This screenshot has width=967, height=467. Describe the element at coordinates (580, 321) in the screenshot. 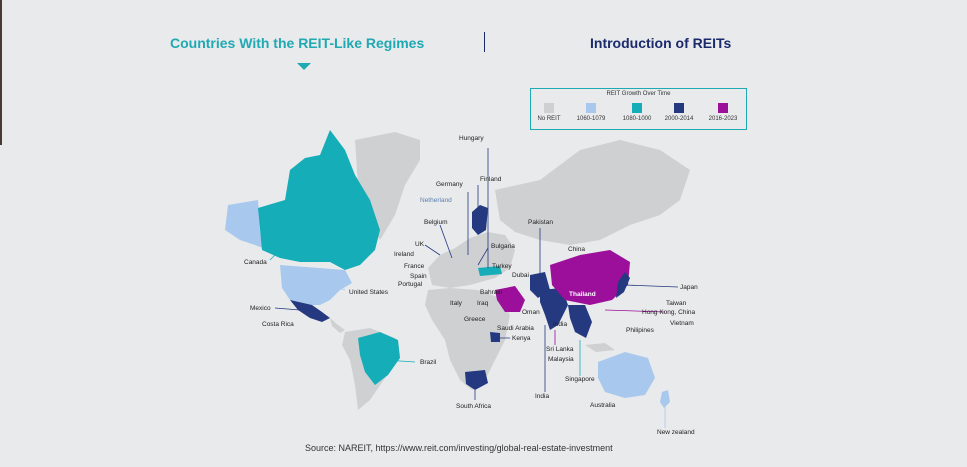

I see `southeast-asia-shape` at that location.